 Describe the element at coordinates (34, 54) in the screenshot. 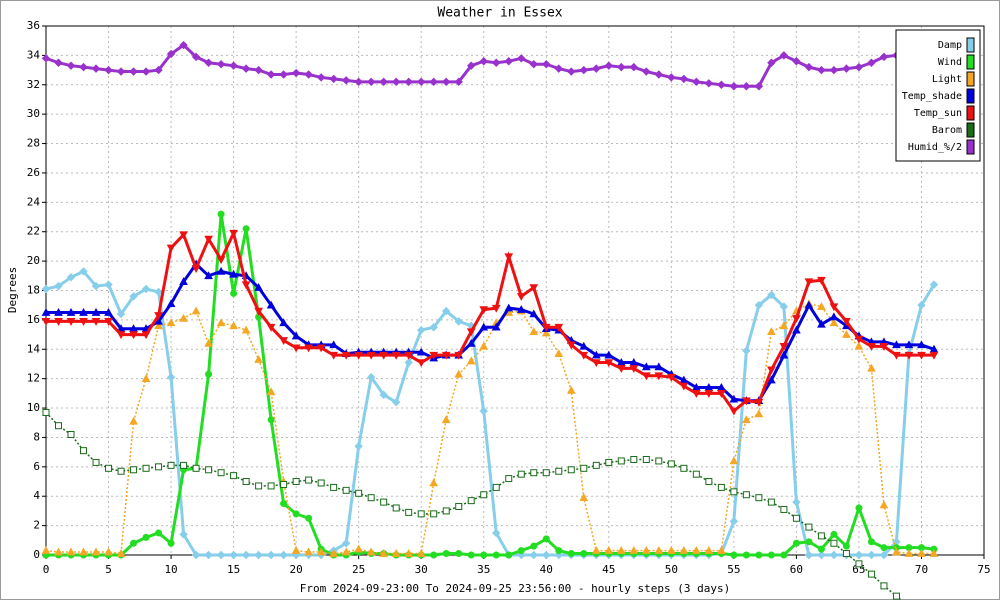

I see `y-tick-label: 34` at that location.